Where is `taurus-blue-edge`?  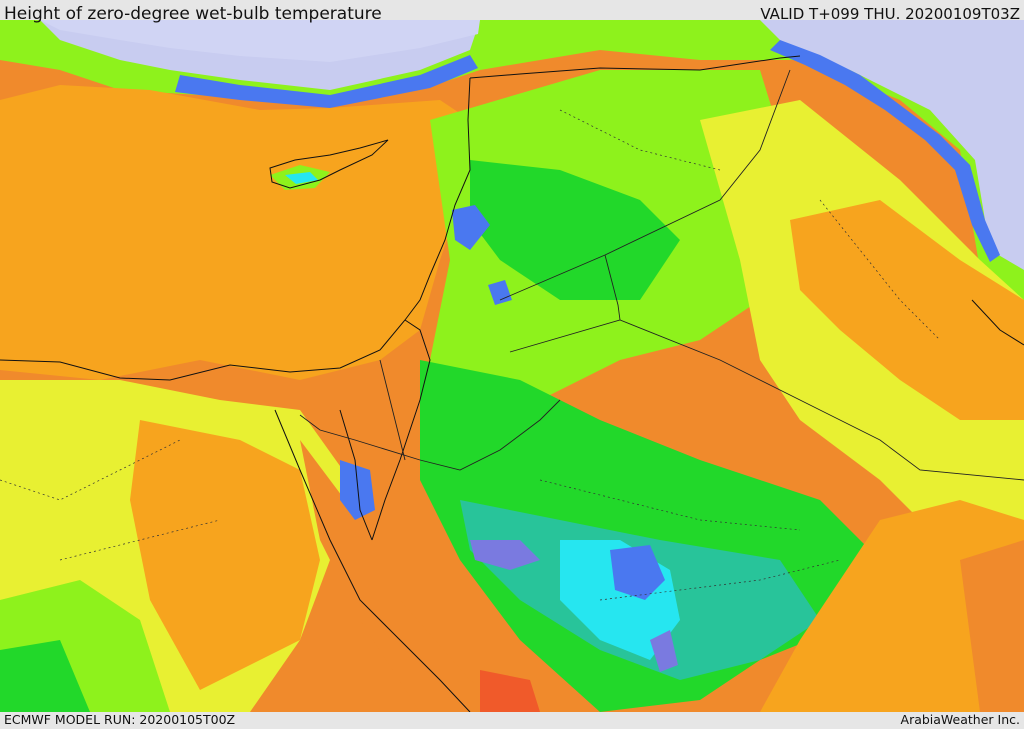
taurus-blue-edge is located at coordinates (326, 81).